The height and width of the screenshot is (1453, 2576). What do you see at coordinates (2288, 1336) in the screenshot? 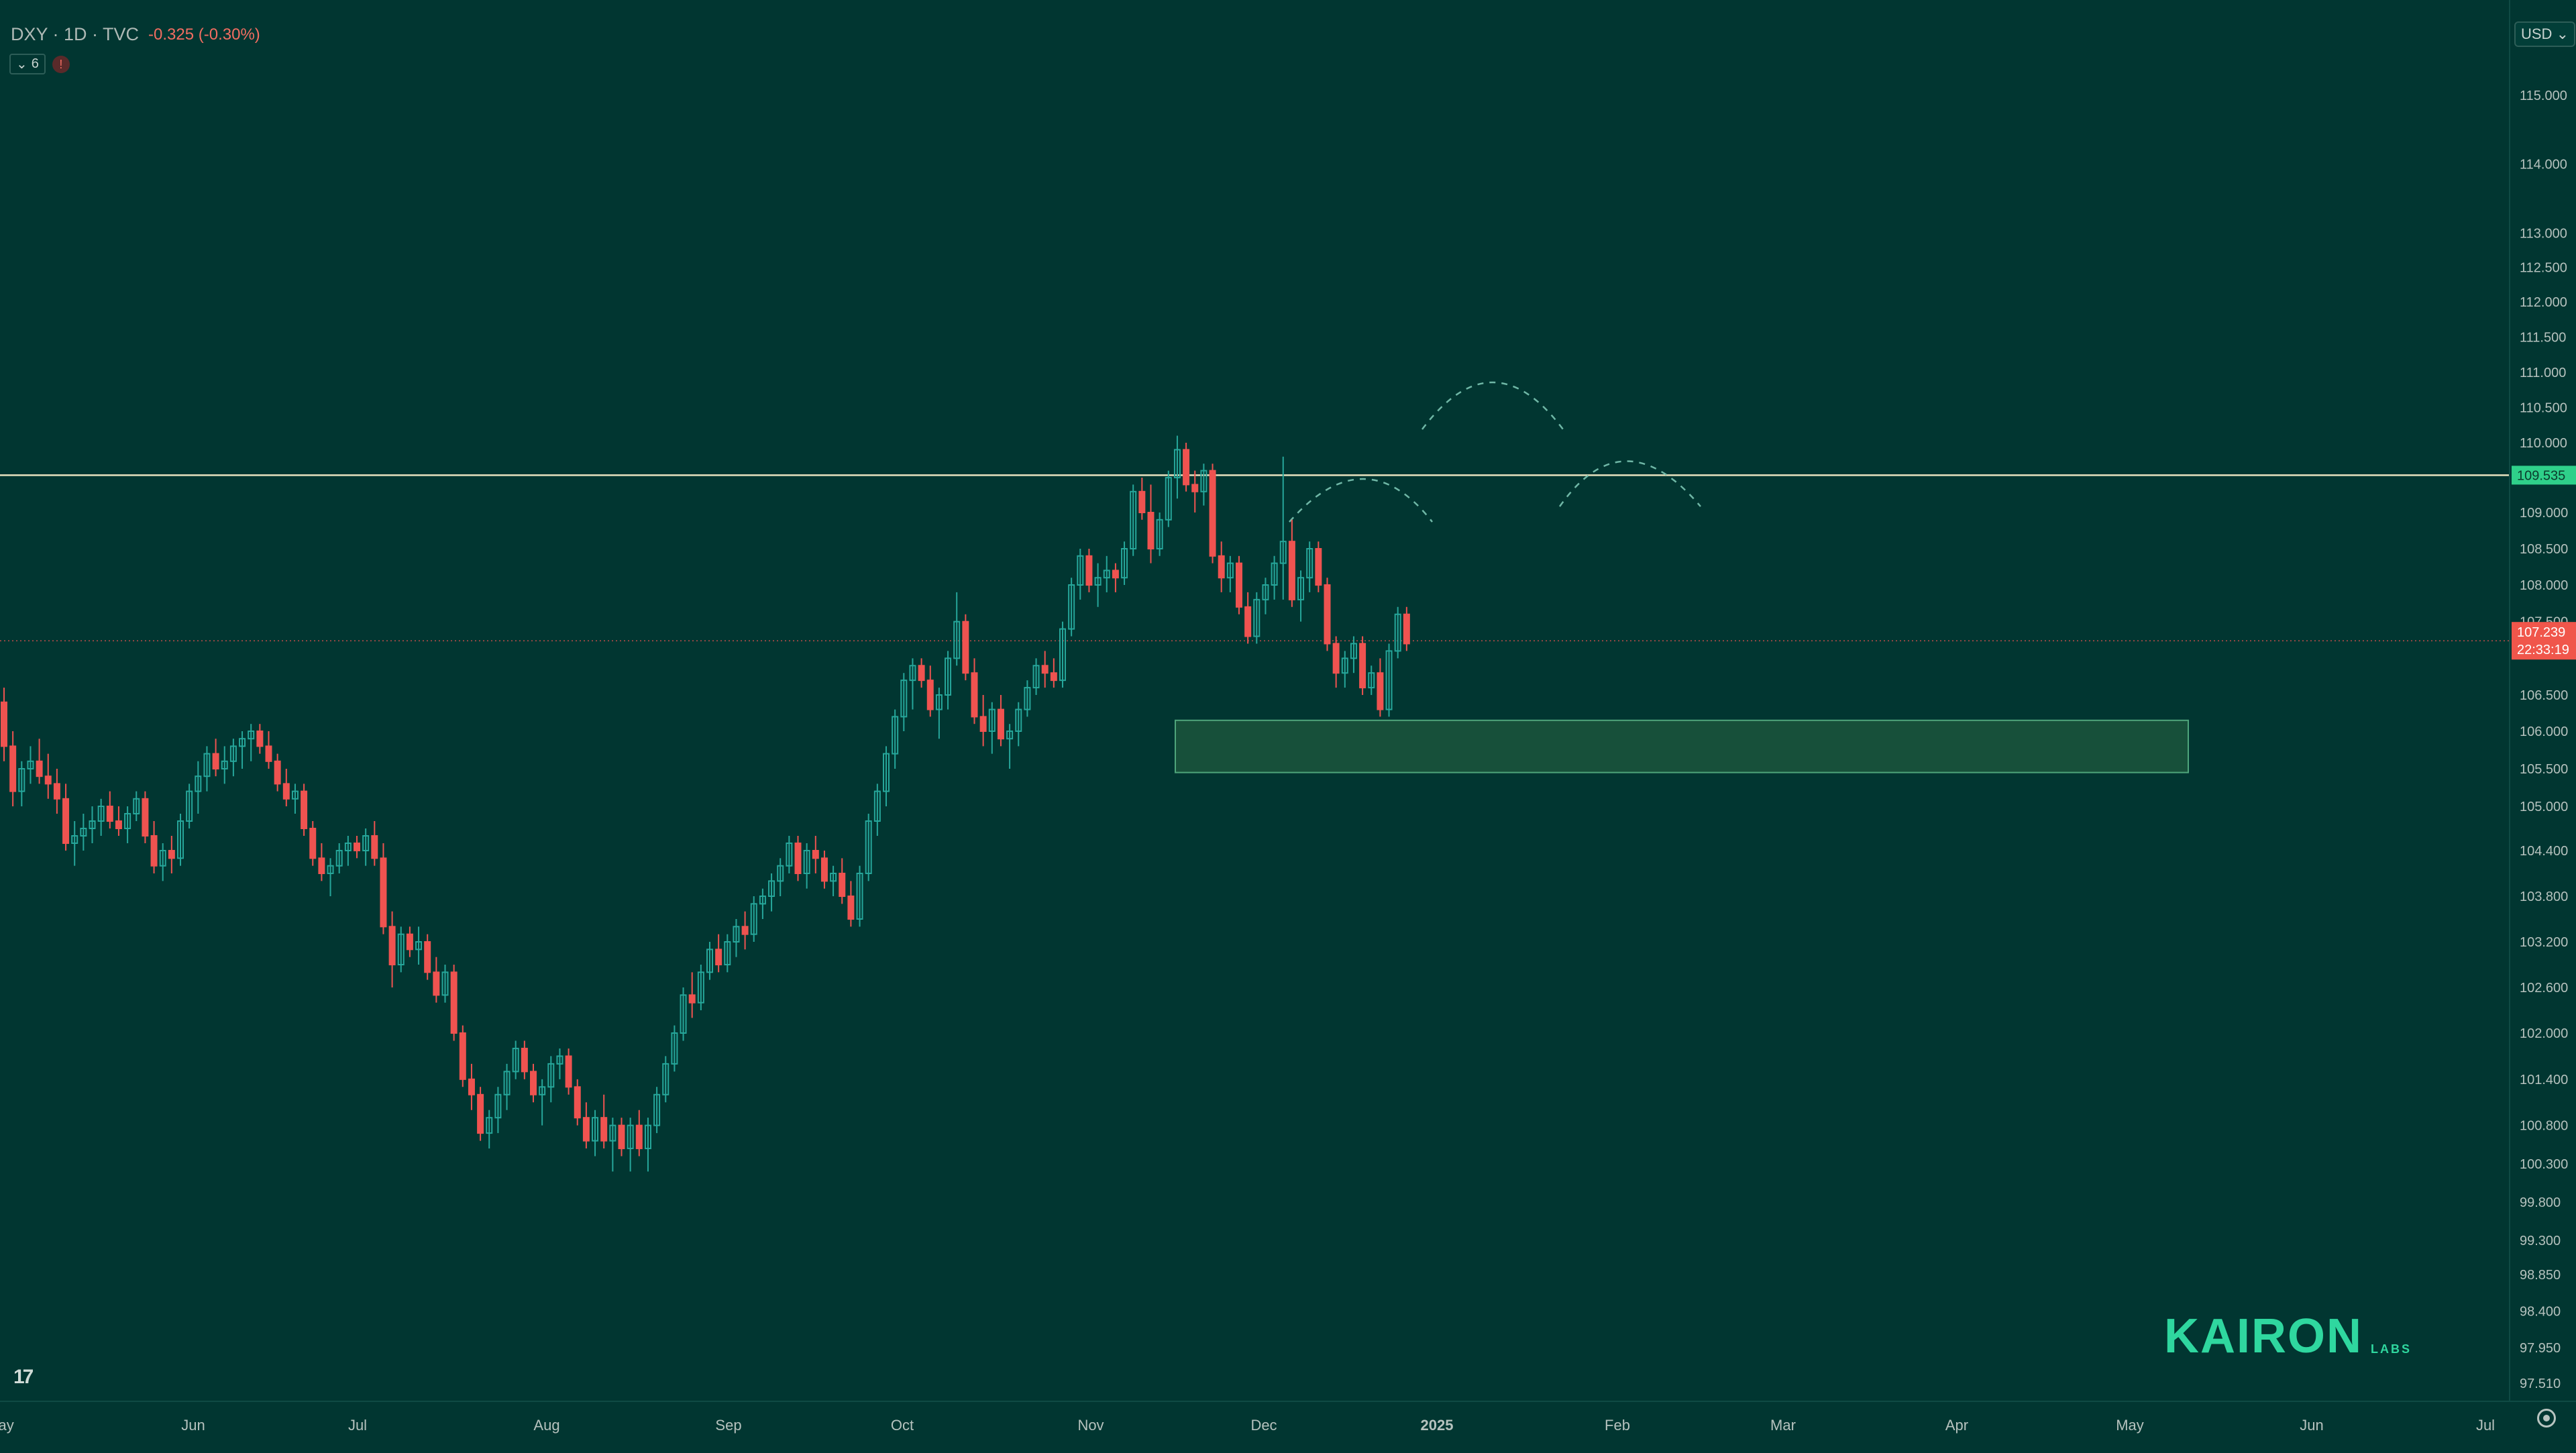
I see `brand-logo: KAIRON LABS` at bounding box center [2288, 1336].